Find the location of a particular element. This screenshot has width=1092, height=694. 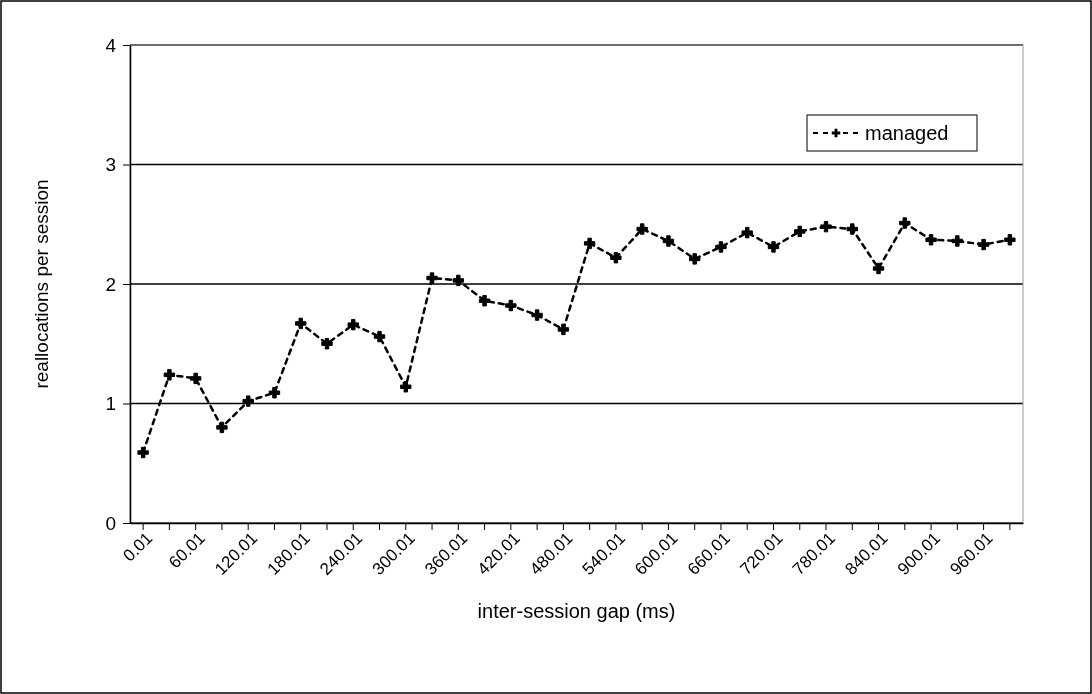

y-tick-label: 4 is located at coordinates (111, 45).